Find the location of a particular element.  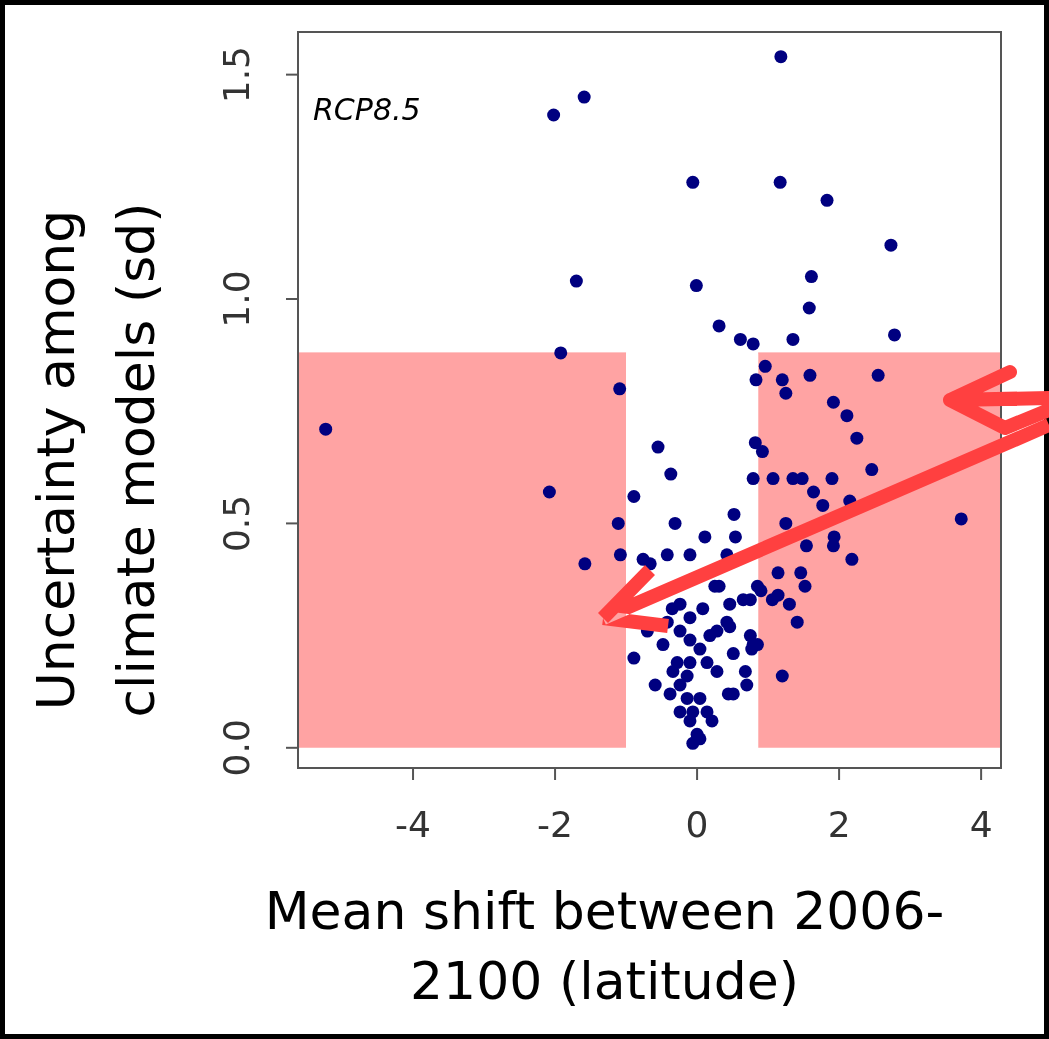

x-tick-label: 0 is located at coordinates (697, 825).